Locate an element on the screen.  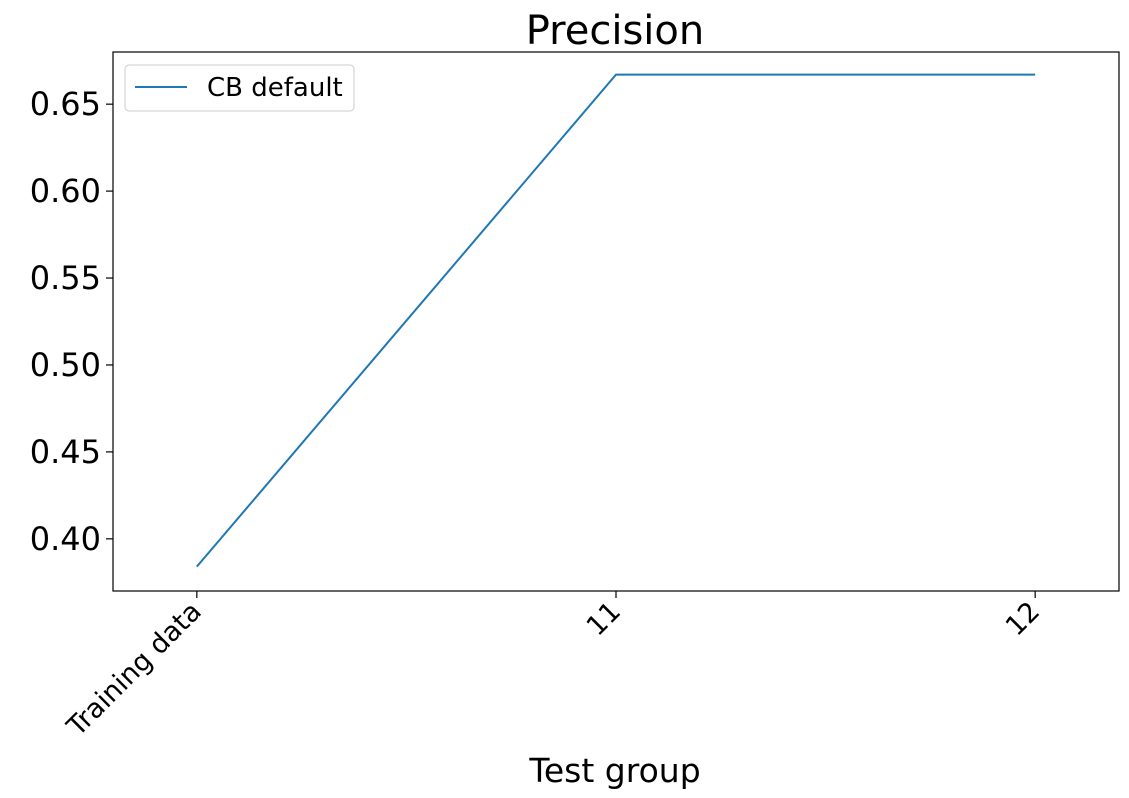
y-tick-label: 0.45 is located at coordinates (65, 452).